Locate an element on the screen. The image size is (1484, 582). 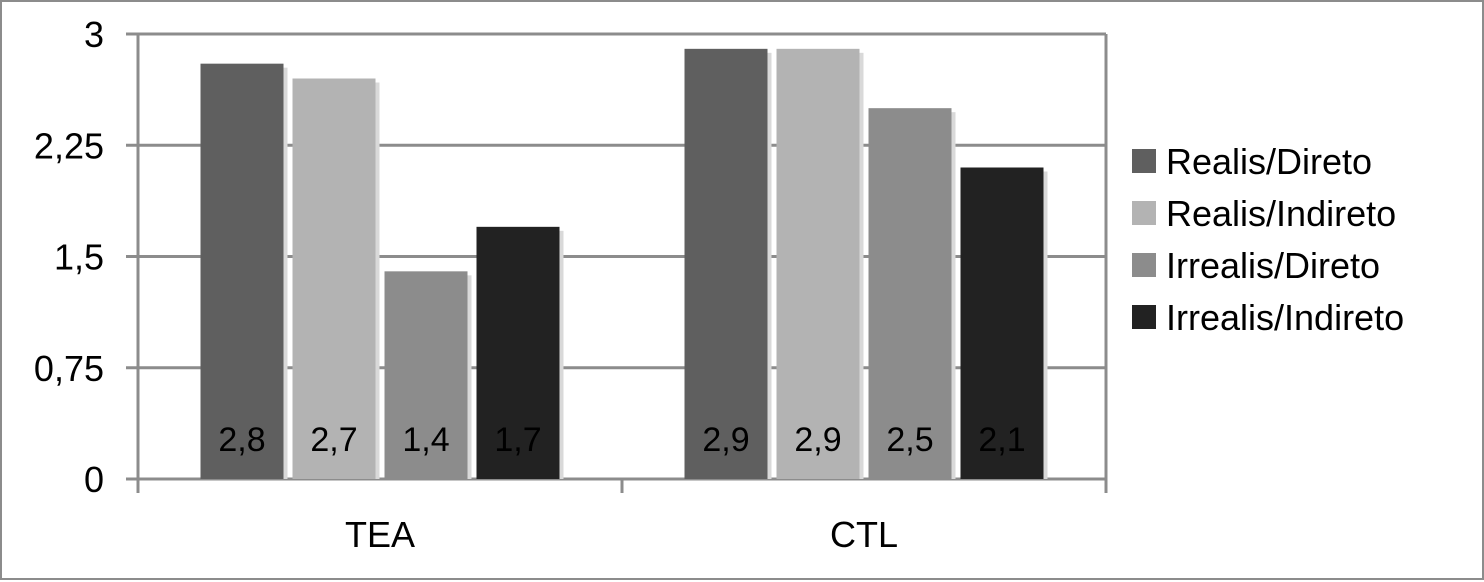
legend-label: Realis/Indireto is located at coordinates (1281, 213).